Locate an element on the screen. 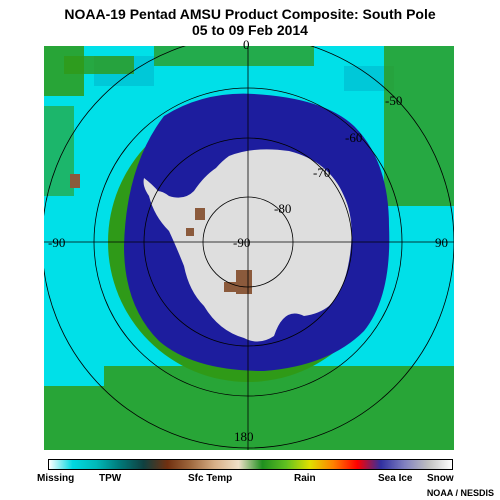 The height and width of the screenshot is (500, 500). legend-label-sea-ice: Sea Ice is located at coordinates (395, 478).